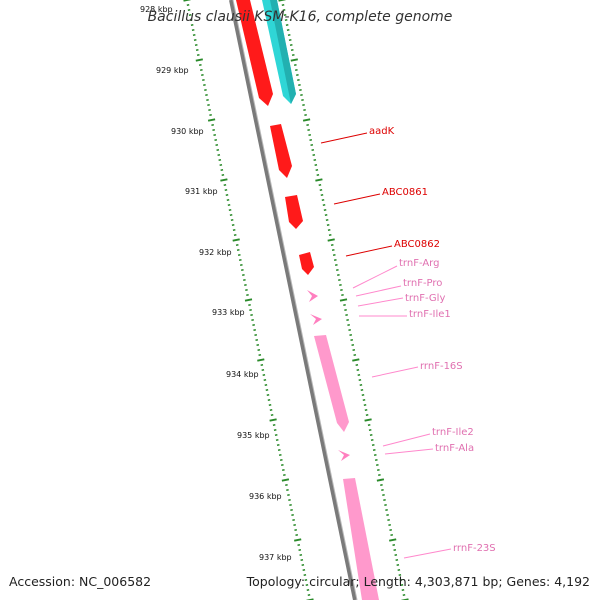 The height and width of the screenshot is (600, 600). Describe the element at coordinates (419, 263) in the screenshot. I see `gene-label-trnf-arg: trnF-Arg` at that location.